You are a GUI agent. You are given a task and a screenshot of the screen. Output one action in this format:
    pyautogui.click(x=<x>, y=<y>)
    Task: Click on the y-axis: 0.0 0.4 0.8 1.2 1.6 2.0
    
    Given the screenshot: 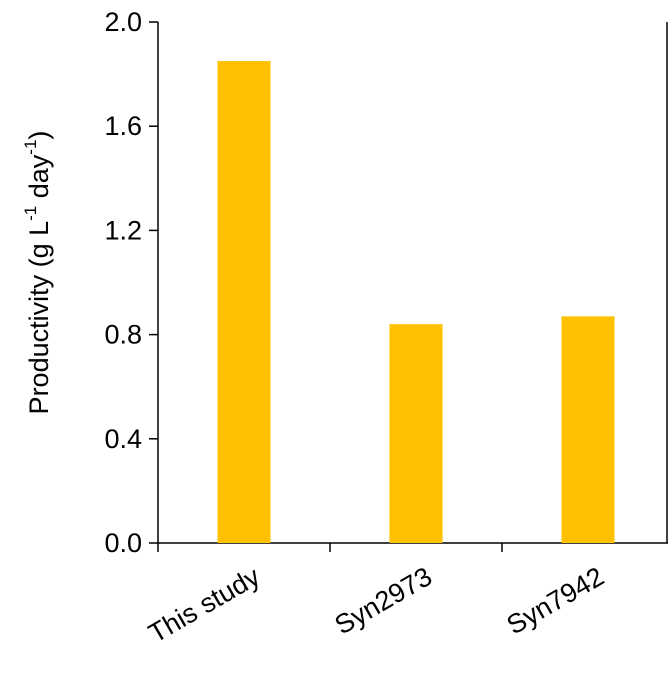 What is the action you would take?
    pyautogui.click(x=131, y=282)
    